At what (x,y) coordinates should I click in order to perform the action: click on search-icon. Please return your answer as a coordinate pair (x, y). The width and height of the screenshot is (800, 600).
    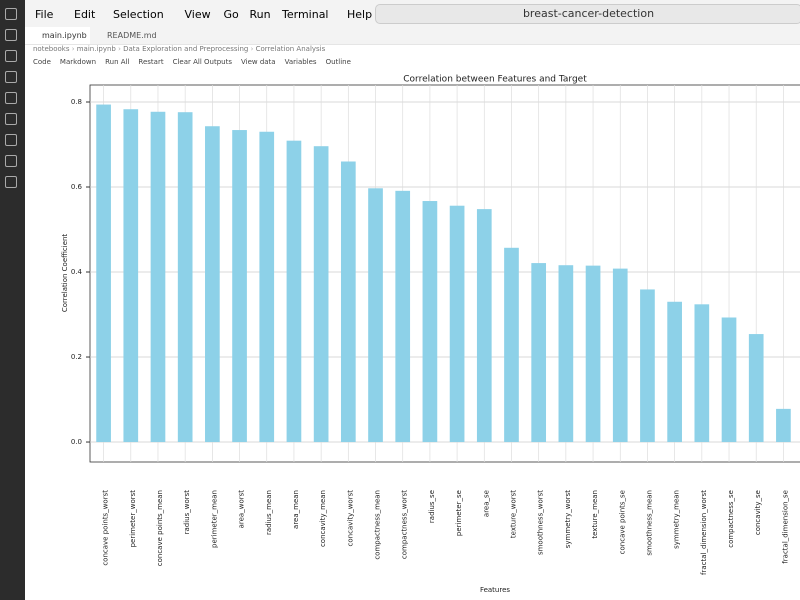
    Looking at the image, I should click on (11, 35).